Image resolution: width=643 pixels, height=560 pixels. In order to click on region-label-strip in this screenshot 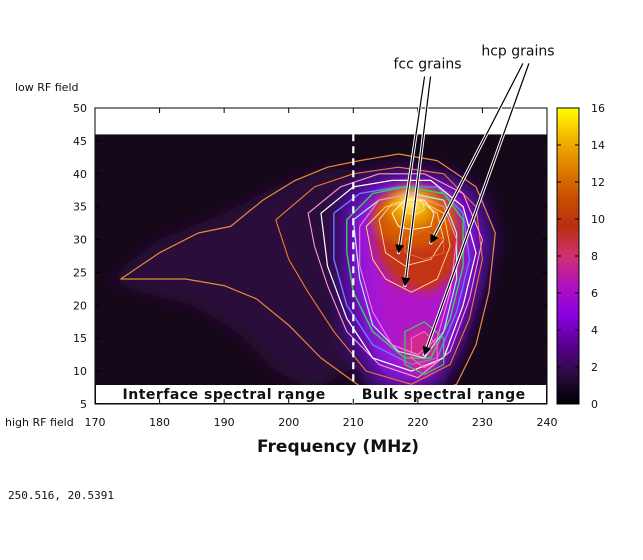, I will do `click(321, 394)`.